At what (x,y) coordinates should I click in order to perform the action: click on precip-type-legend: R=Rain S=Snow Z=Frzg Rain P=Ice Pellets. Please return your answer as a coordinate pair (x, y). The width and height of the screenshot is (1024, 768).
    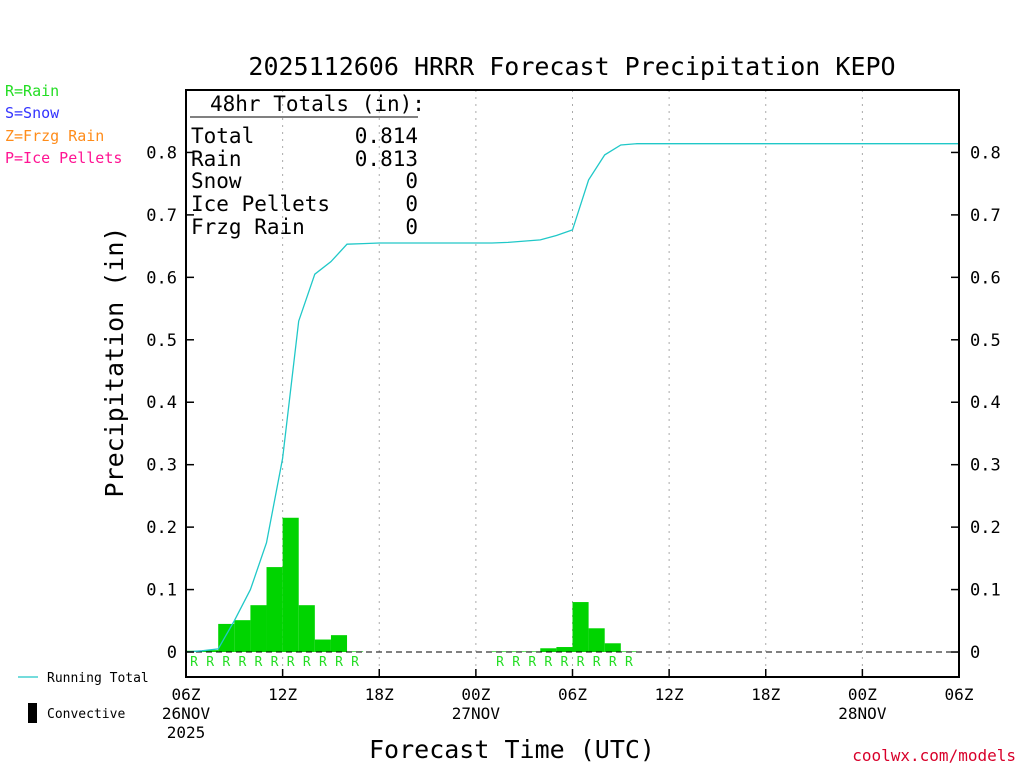
    Looking at the image, I should click on (63, 124).